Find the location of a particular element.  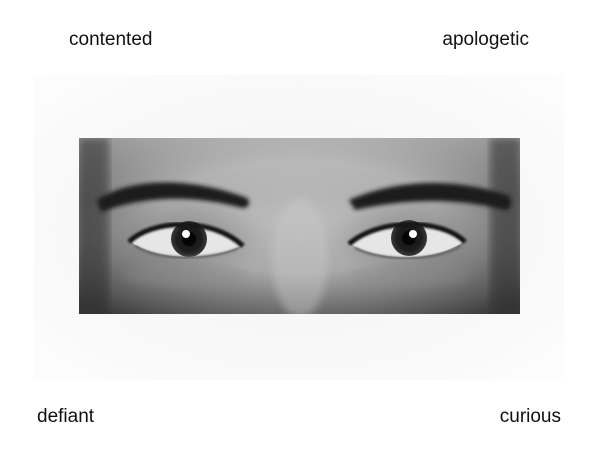

option-label-top-left: contented is located at coordinates (111, 39).